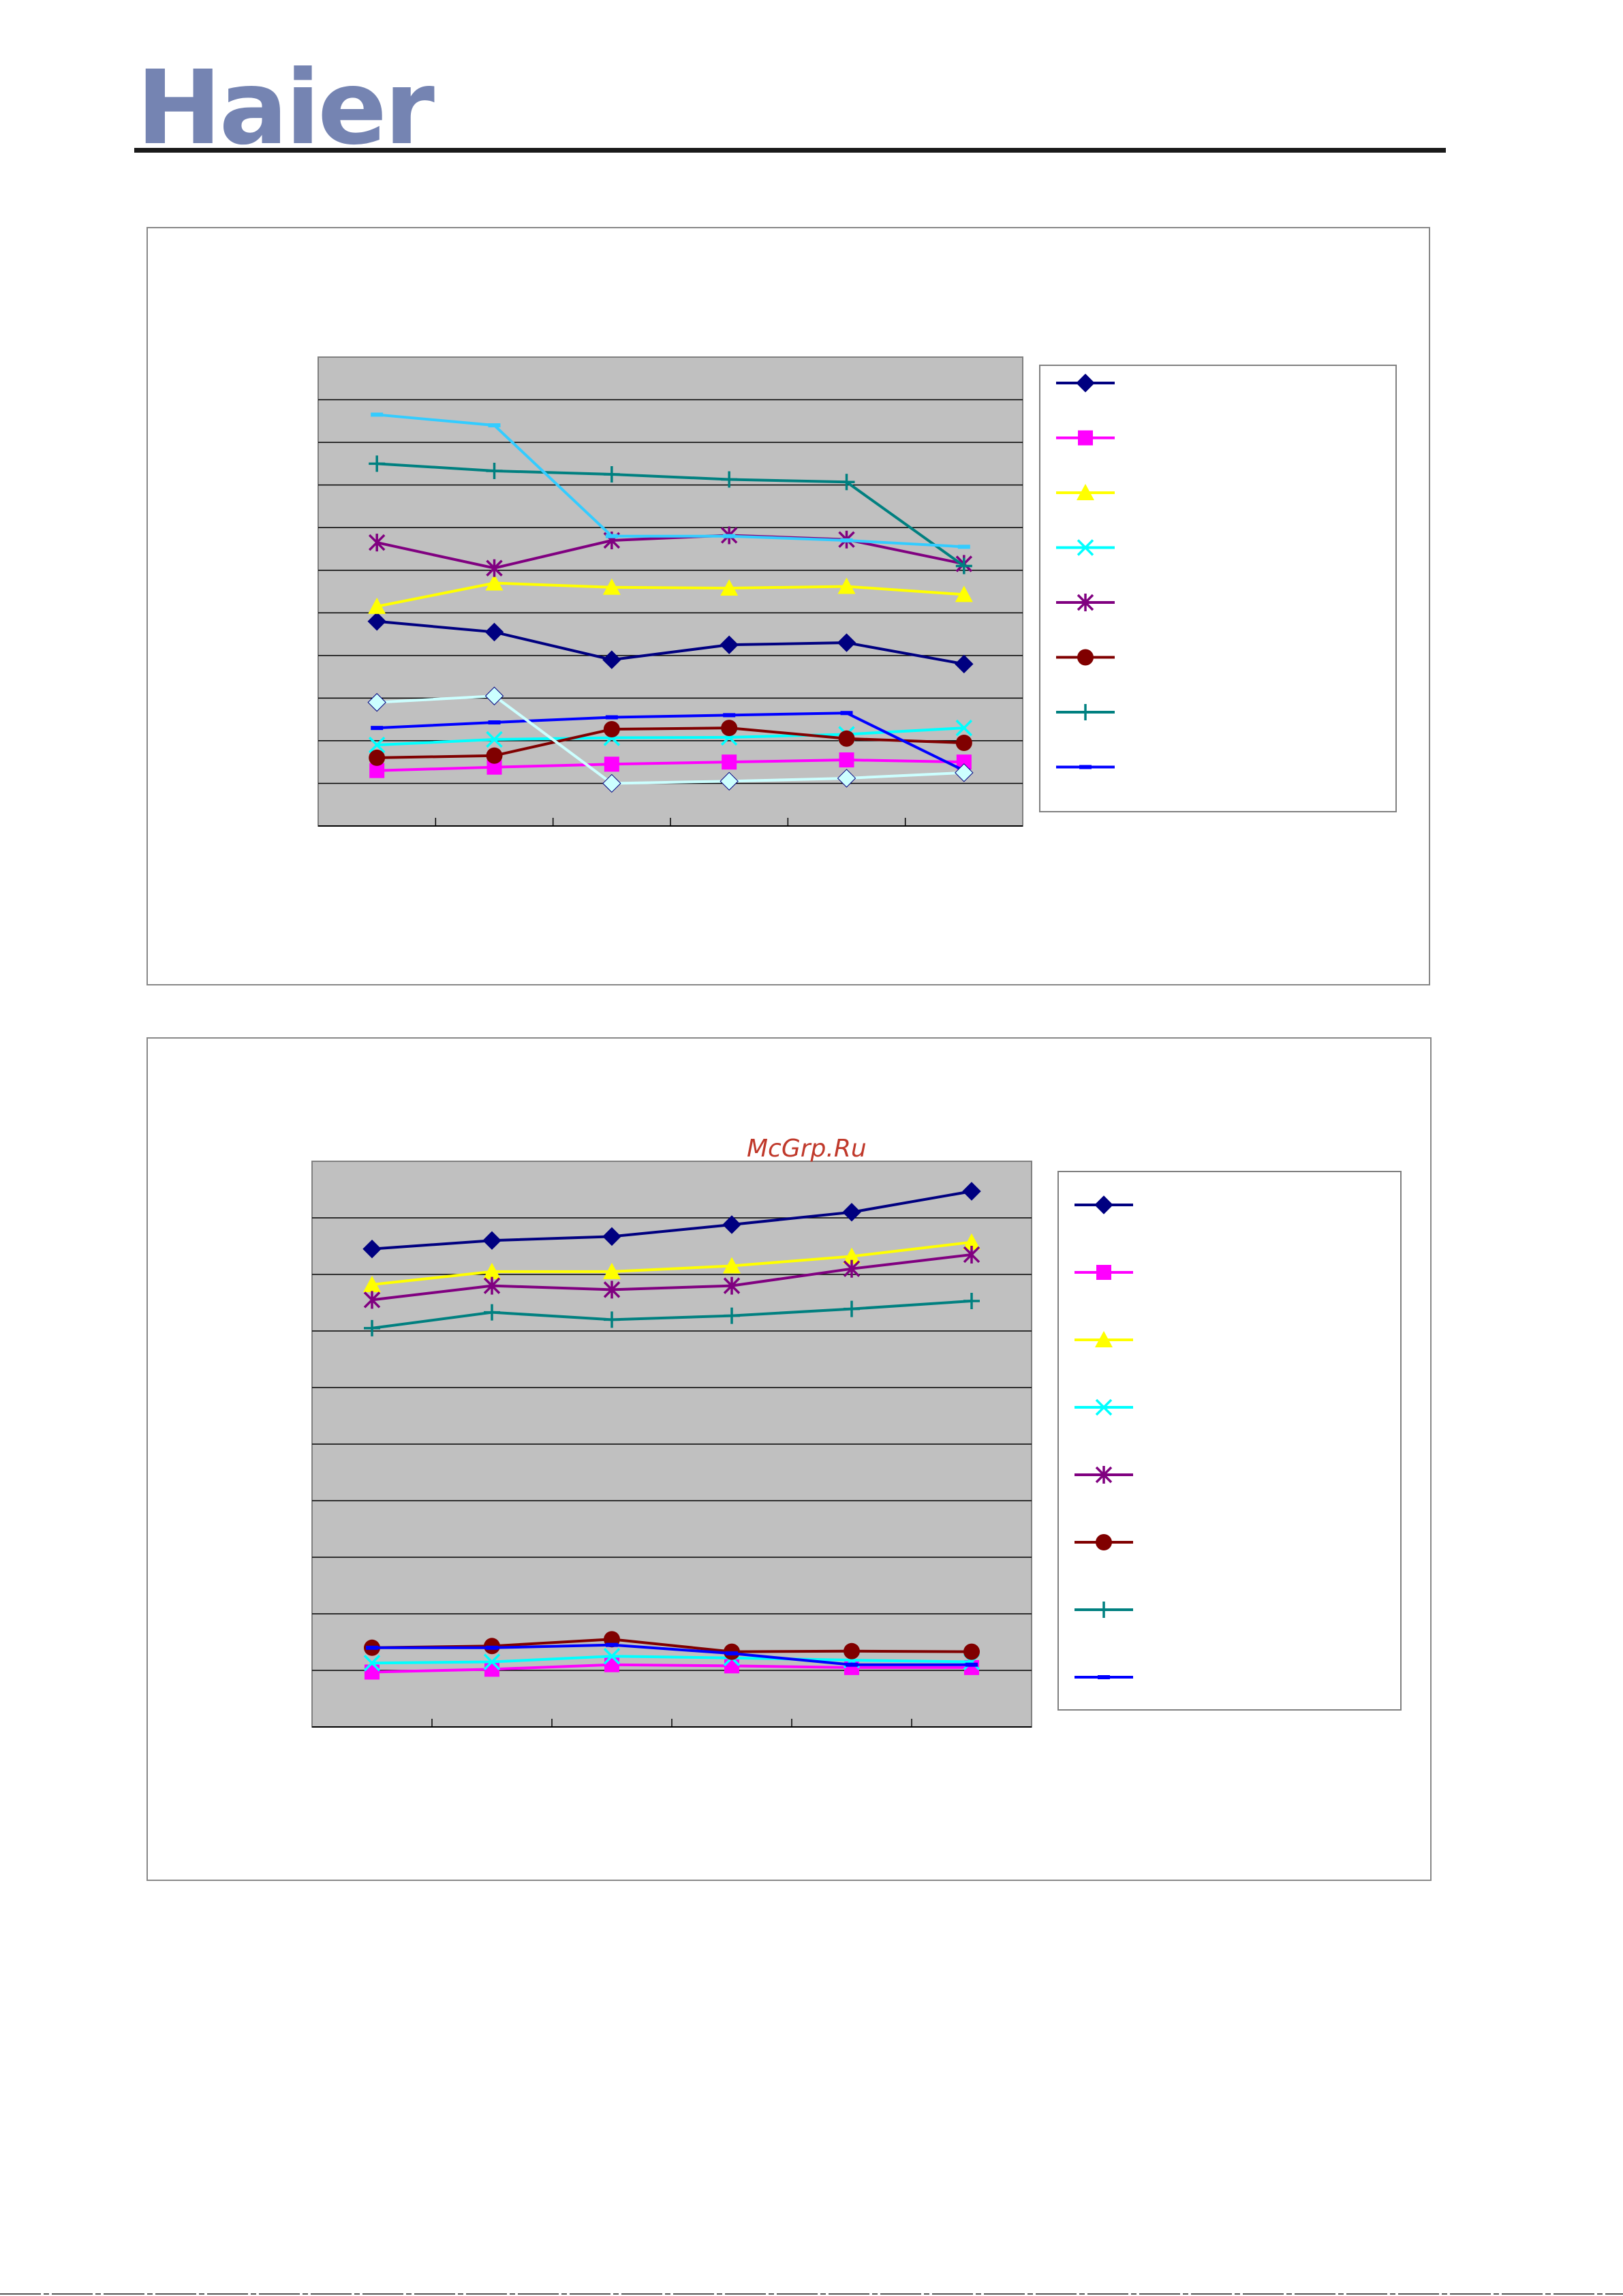 The width and height of the screenshot is (1623, 2296). I want to click on header: Haier, so click(790, 109).